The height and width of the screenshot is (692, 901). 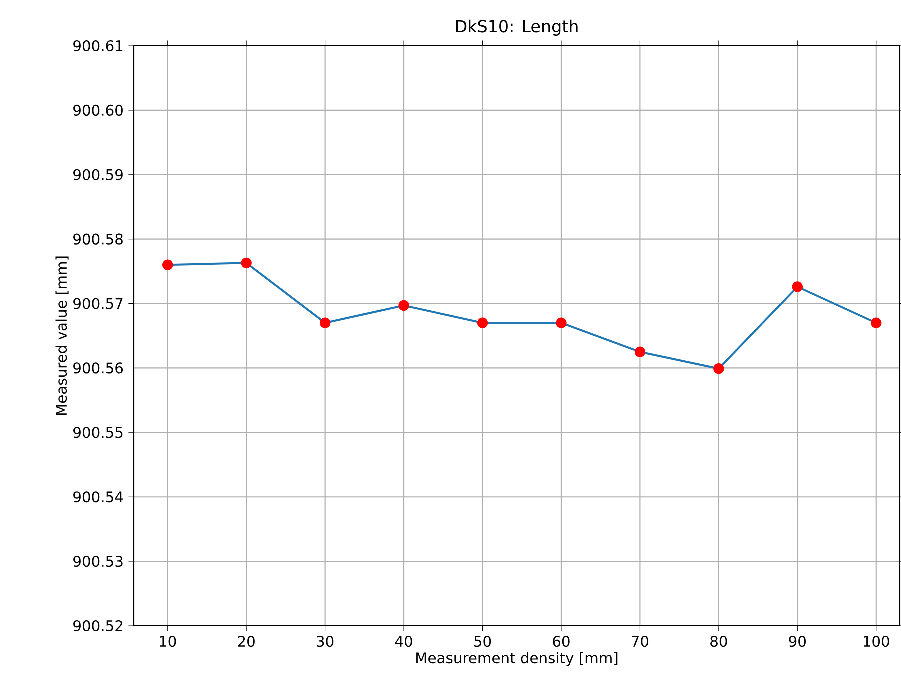 I want to click on x-axis-title: Measurement density [mm], so click(x=517, y=659).